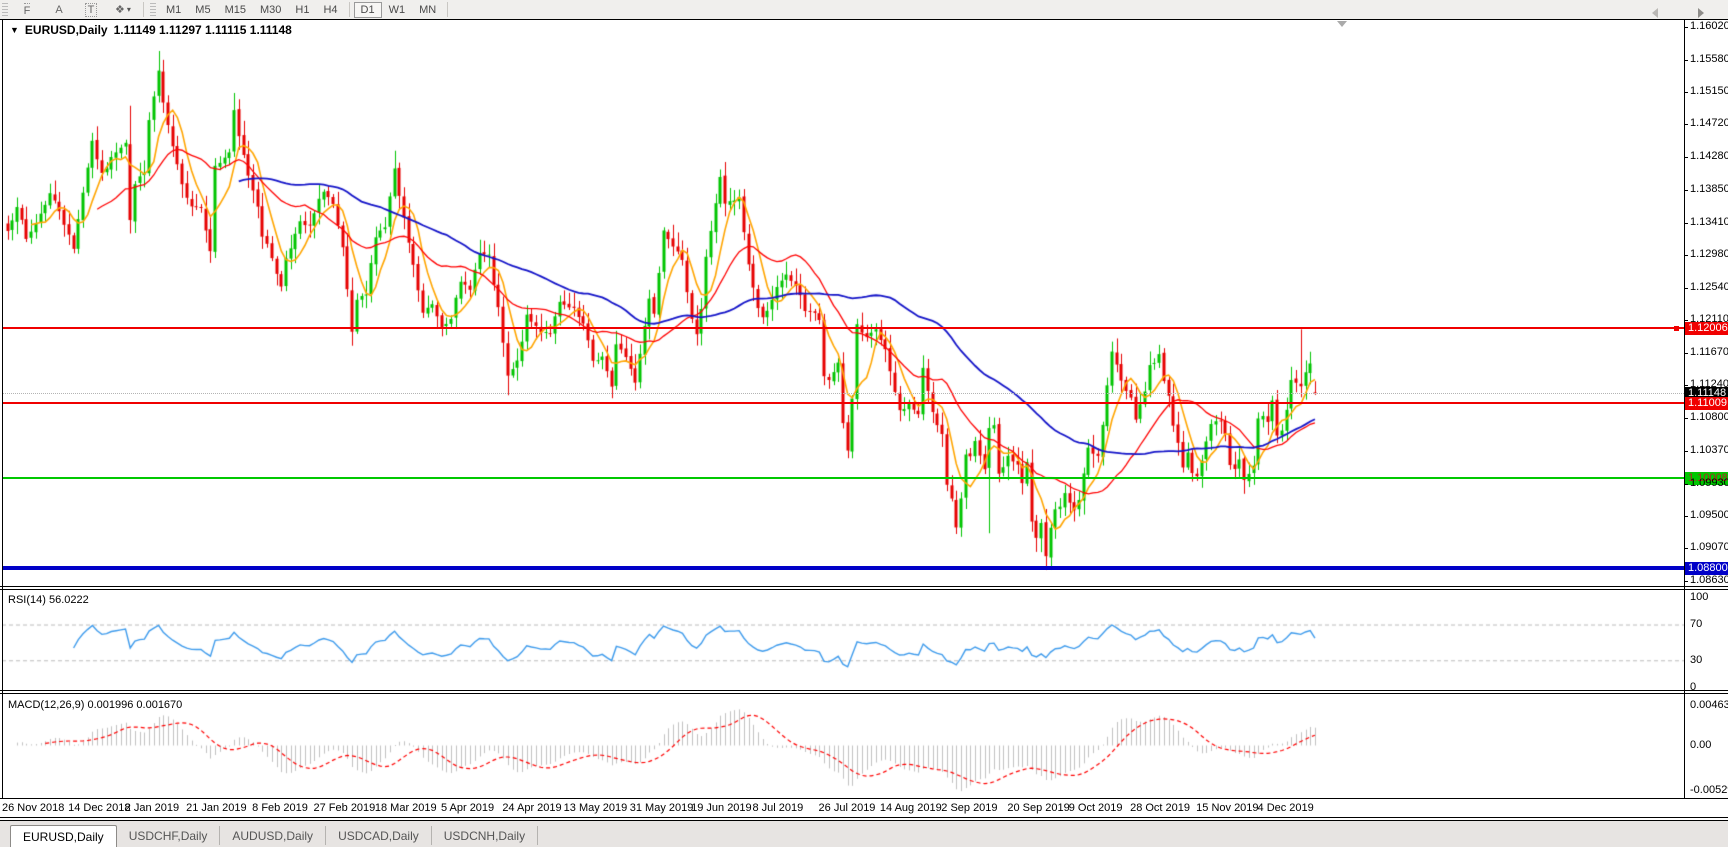 The image size is (1728, 847). What do you see at coordinates (1701, 13) in the screenshot?
I see `tab-scroll-right-icon` at bounding box center [1701, 13].